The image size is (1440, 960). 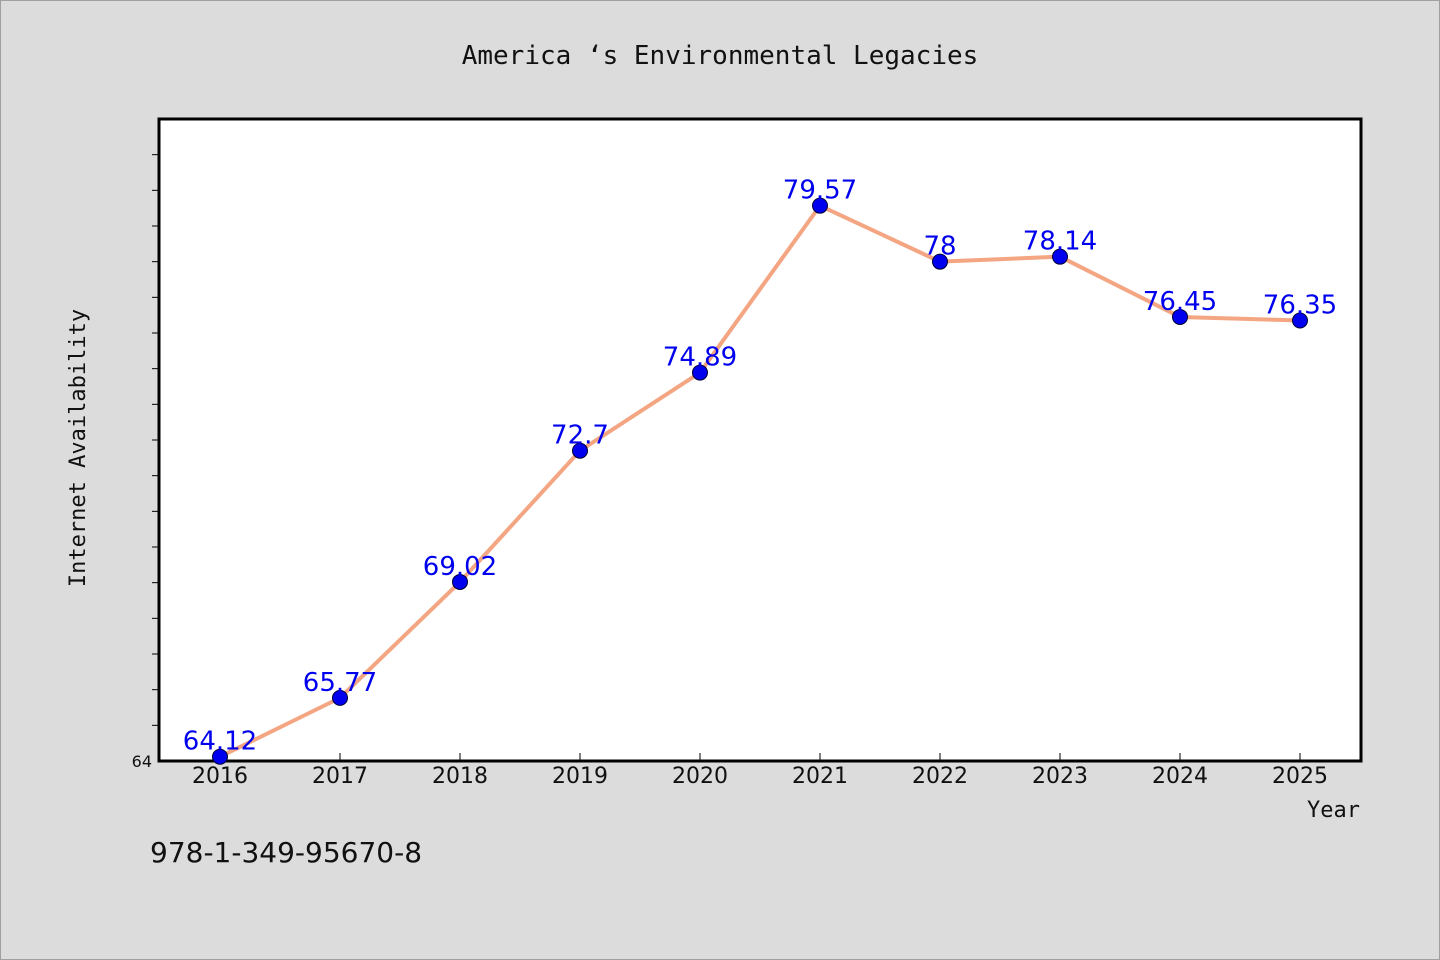 I want to click on x-tick-label: 2016, so click(x=220, y=776).